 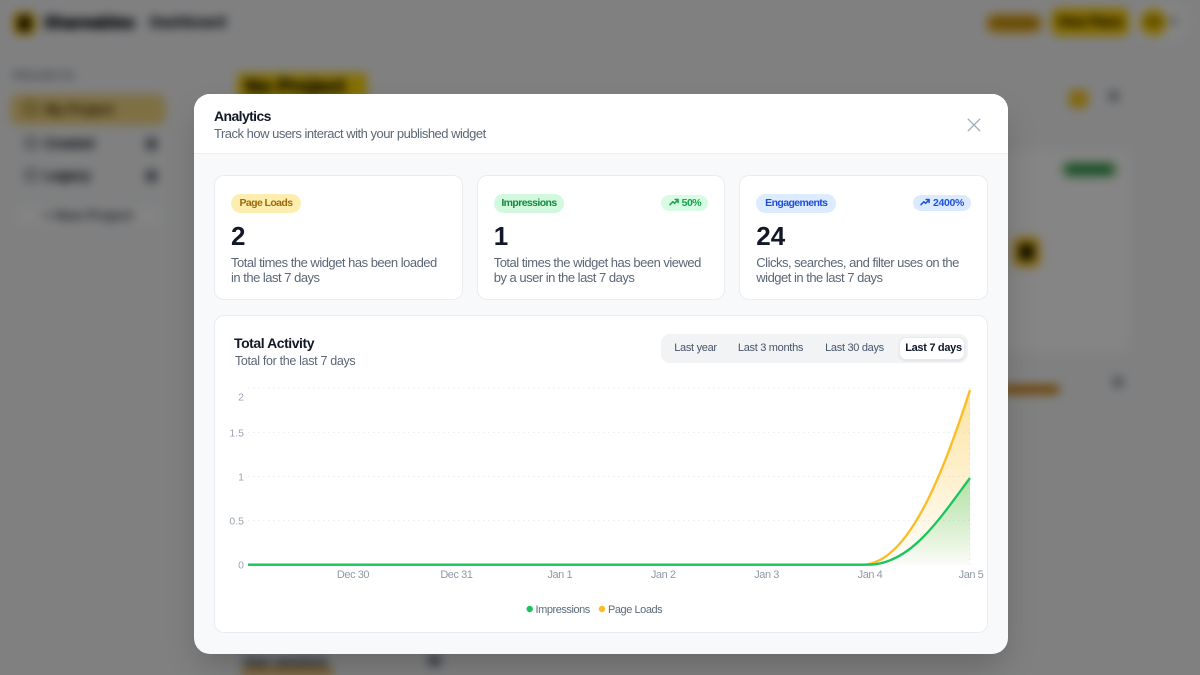 What do you see at coordinates (559, 575) in the screenshot?
I see `svg-text: Jan 1` at bounding box center [559, 575].